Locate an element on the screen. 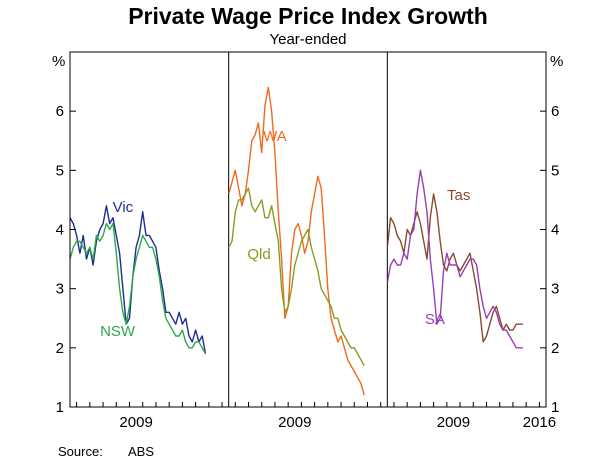 The image size is (616, 463). y-tick-label-left: 6 is located at coordinates (60, 111).